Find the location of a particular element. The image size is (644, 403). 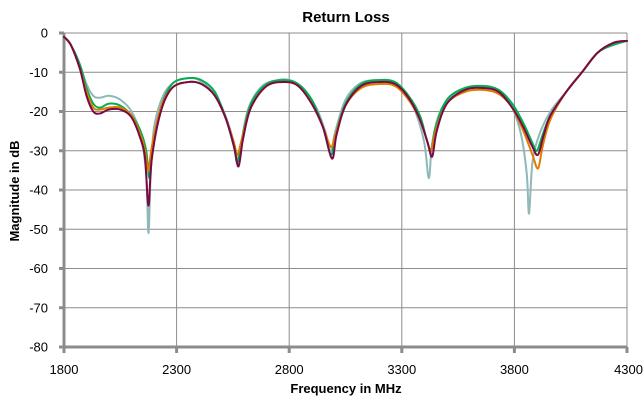

x-tick-label: 3300 is located at coordinates (401, 369).